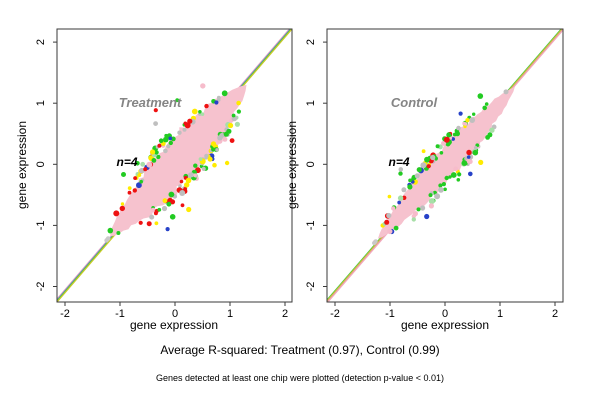  I want to click on treatment-n-annotation: n=4, so click(126, 162).